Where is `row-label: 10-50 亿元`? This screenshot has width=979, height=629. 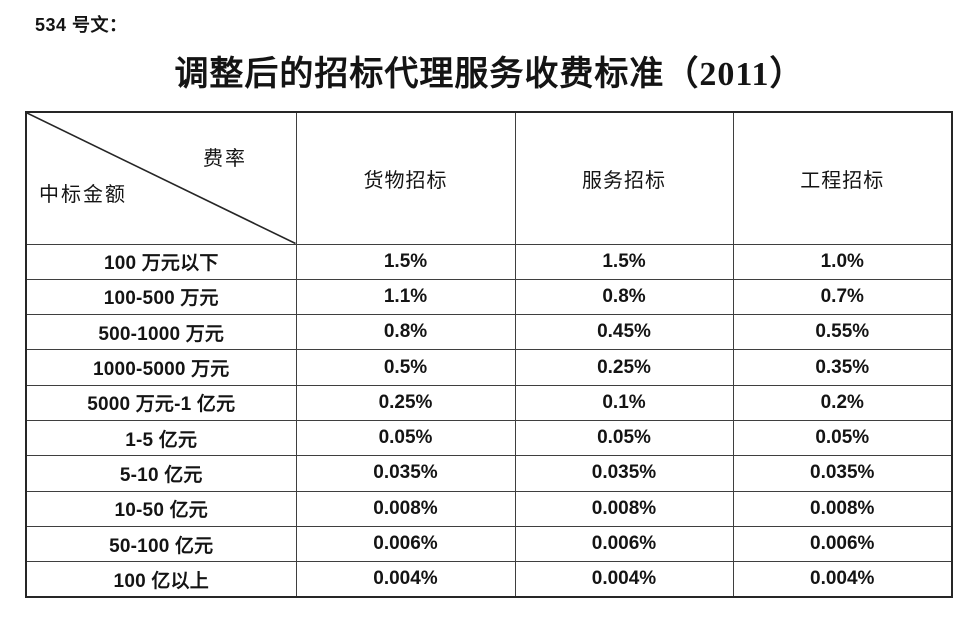 row-label: 10-50 亿元 is located at coordinates (161, 508).